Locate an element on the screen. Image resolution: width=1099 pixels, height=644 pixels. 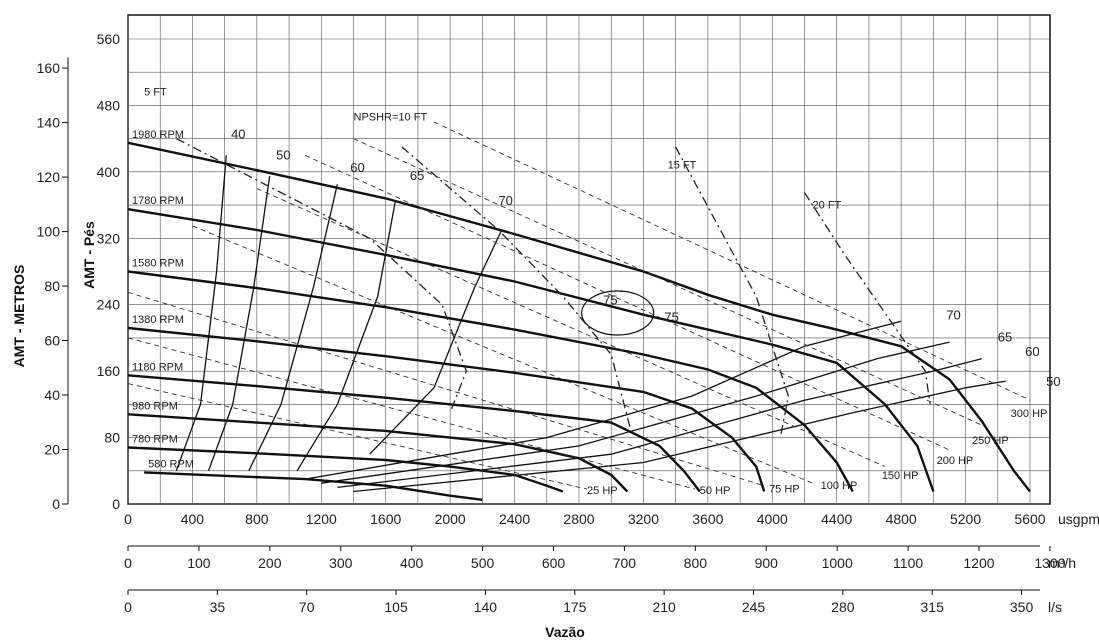
x-tick-m3h: 900 is located at coordinates (767, 563).